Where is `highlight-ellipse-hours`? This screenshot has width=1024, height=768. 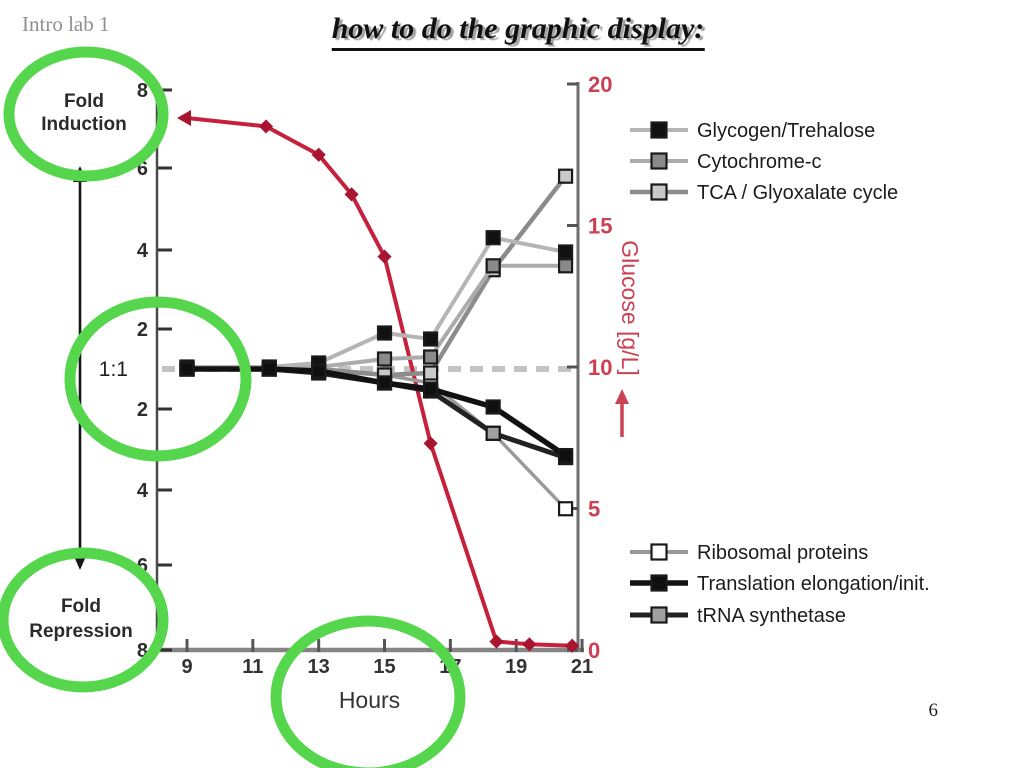
highlight-ellipse-hours is located at coordinates (368, 691).